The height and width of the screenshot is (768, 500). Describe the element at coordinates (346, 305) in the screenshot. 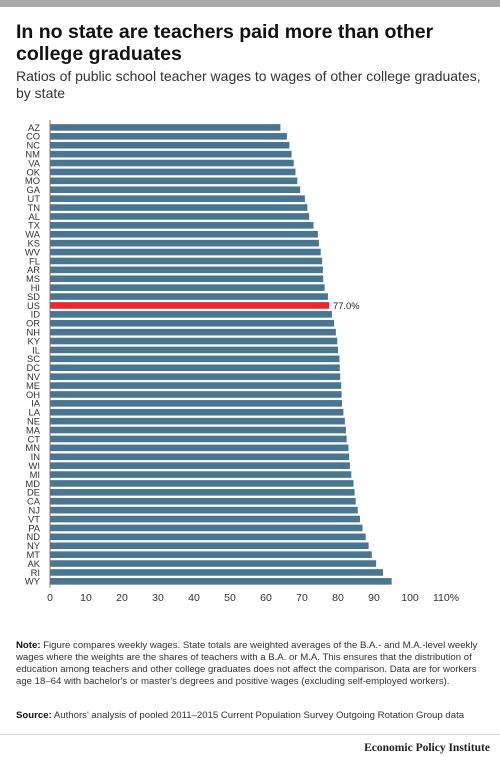

I see `data-label: 77.0%` at that location.